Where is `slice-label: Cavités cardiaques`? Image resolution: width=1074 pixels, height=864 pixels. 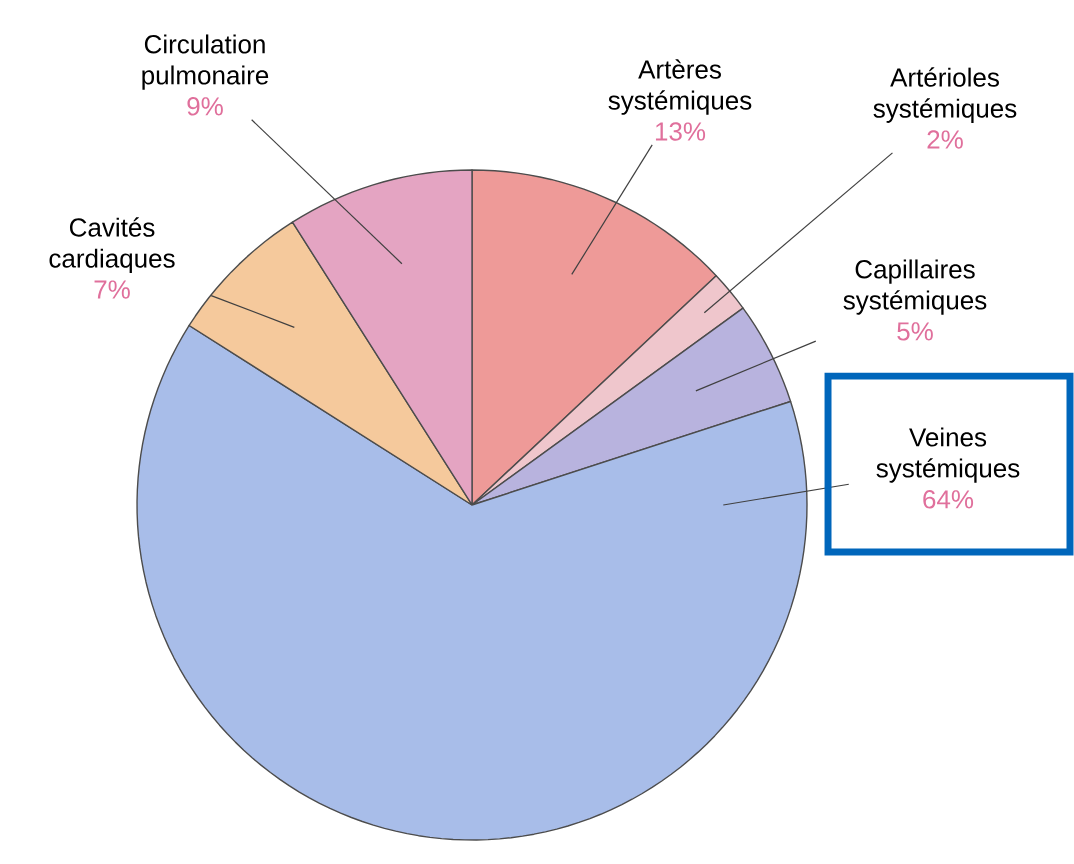 slice-label: Cavités cardiaques is located at coordinates (112, 245).